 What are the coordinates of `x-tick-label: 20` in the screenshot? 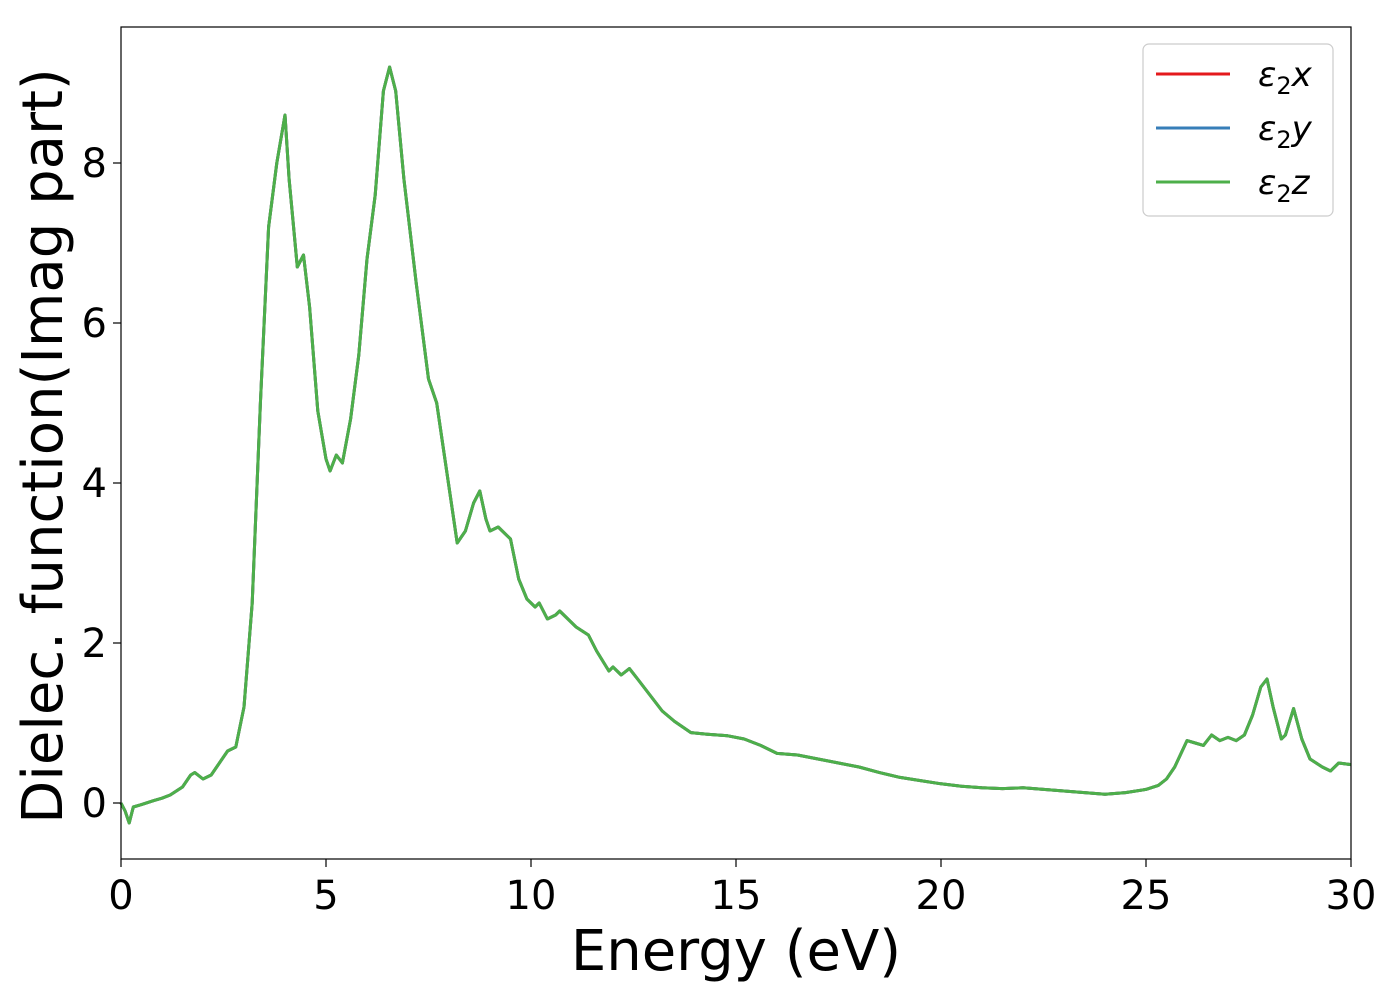 It's located at (941, 896).